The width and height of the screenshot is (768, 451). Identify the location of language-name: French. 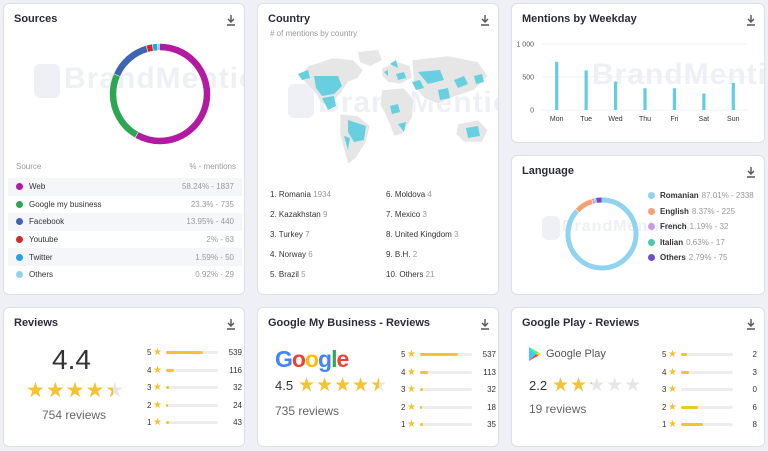
(673, 227).